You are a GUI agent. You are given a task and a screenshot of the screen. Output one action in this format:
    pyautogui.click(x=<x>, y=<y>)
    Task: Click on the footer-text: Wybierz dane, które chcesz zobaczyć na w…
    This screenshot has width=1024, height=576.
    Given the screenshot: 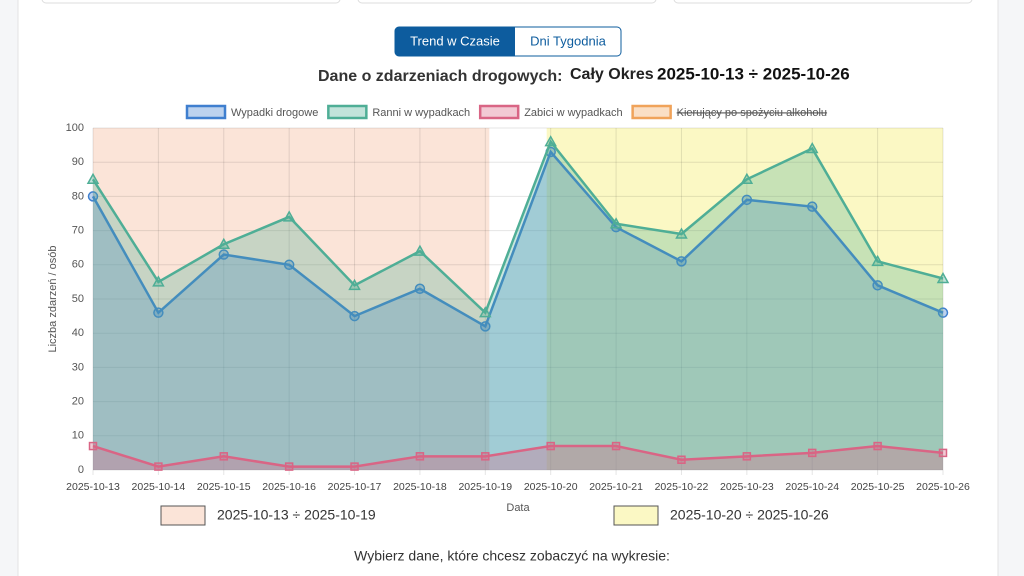 What is the action you would take?
    pyautogui.click(x=512, y=556)
    